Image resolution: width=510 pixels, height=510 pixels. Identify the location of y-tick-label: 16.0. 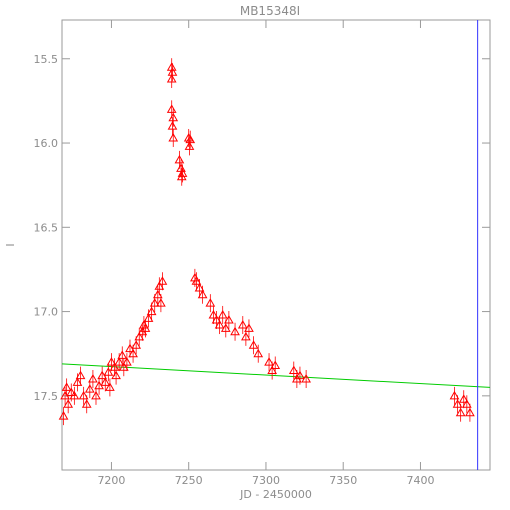
(46, 143).